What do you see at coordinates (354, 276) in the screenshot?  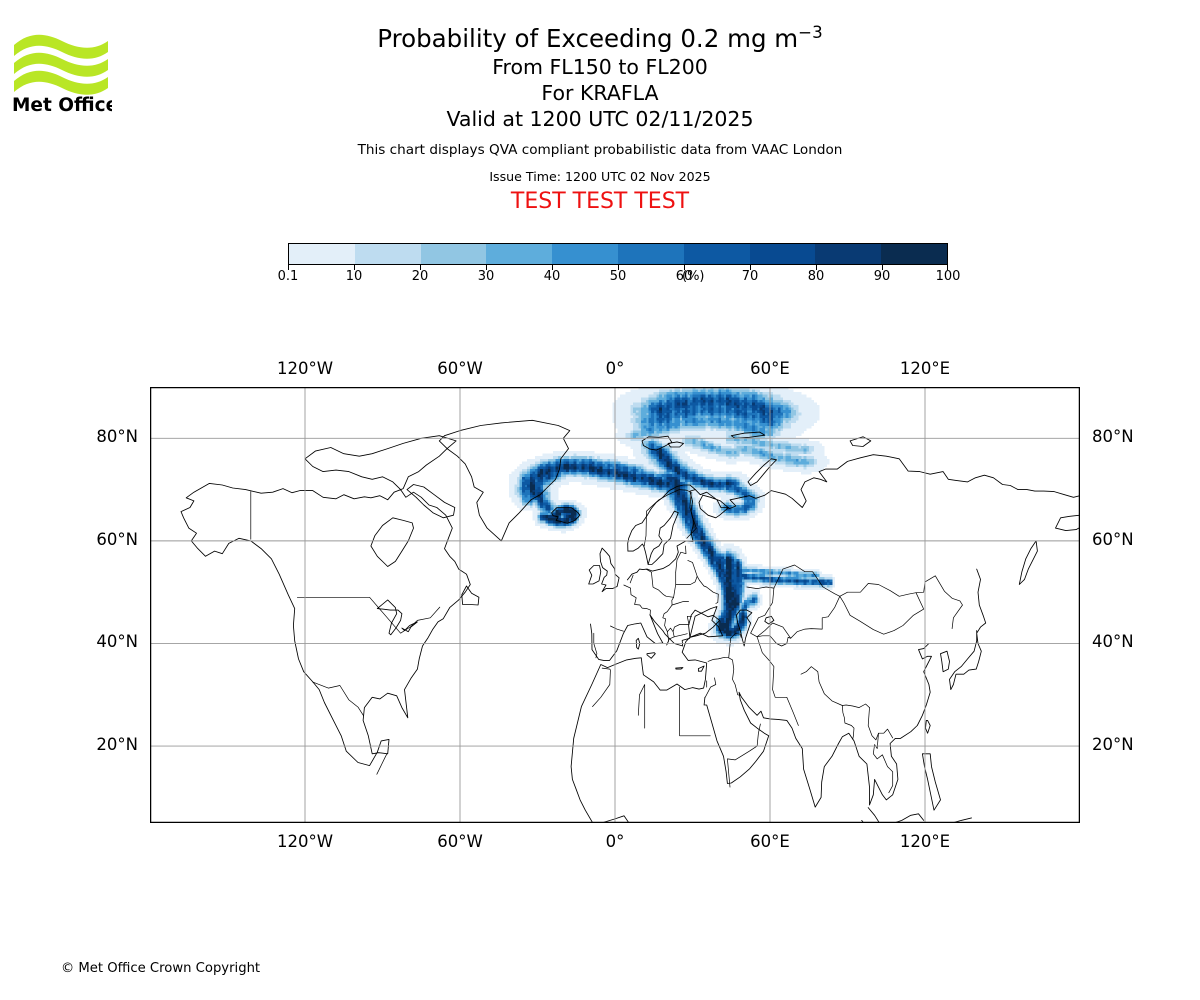 I see `colorbar-tick-label-1: 10` at bounding box center [354, 276].